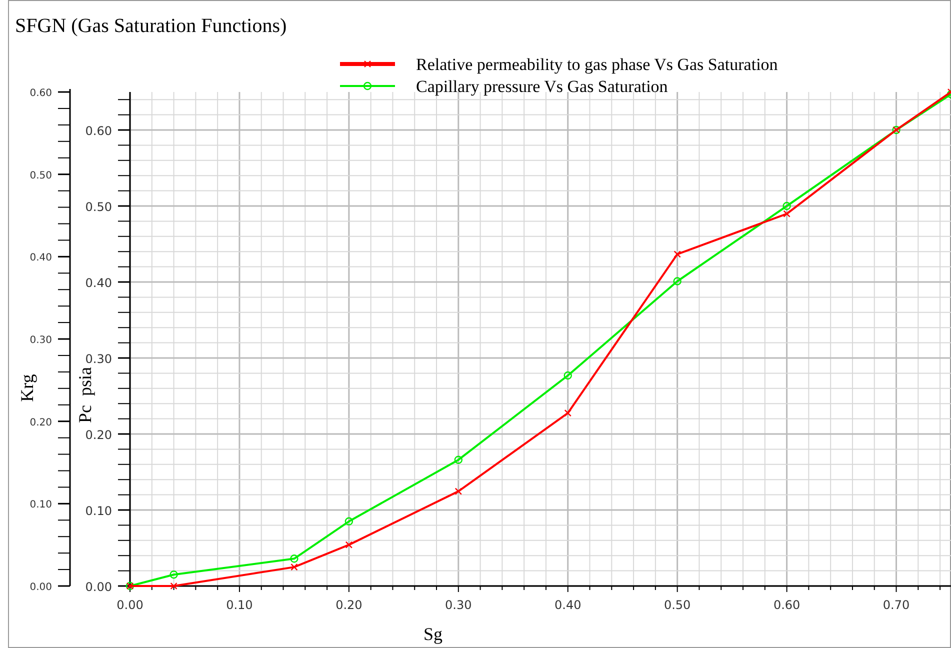 The width and height of the screenshot is (951, 648). Describe the element at coordinates (98, 283) in the screenshot. I see `y2-tick-label: 0.40` at that location.